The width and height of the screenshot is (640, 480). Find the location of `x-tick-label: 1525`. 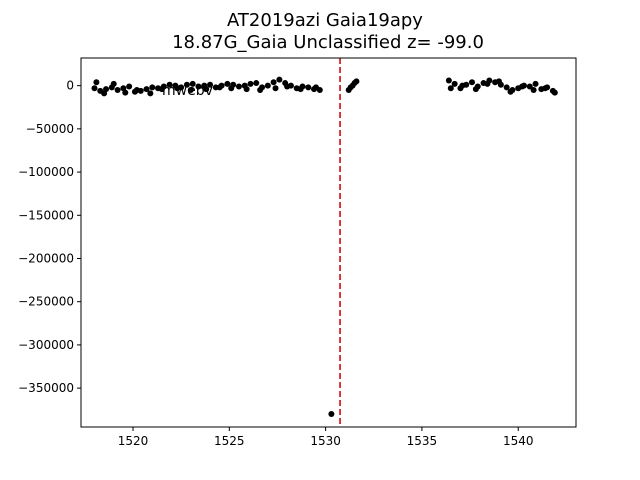

x-tick-label: 1525 is located at coordinates (229, 441).